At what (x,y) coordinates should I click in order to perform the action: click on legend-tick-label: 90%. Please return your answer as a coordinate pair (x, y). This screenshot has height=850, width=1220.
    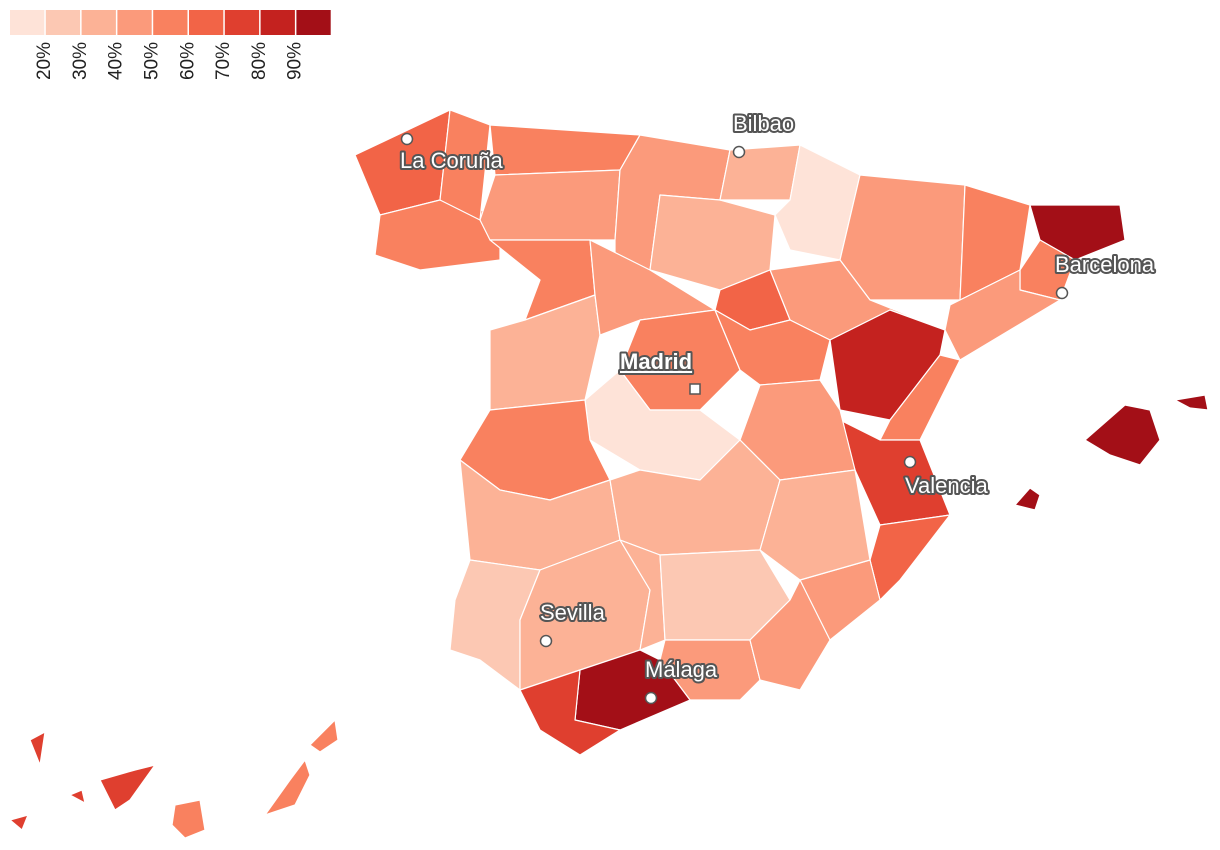
    Looking at the image, I should click on (295, 61).